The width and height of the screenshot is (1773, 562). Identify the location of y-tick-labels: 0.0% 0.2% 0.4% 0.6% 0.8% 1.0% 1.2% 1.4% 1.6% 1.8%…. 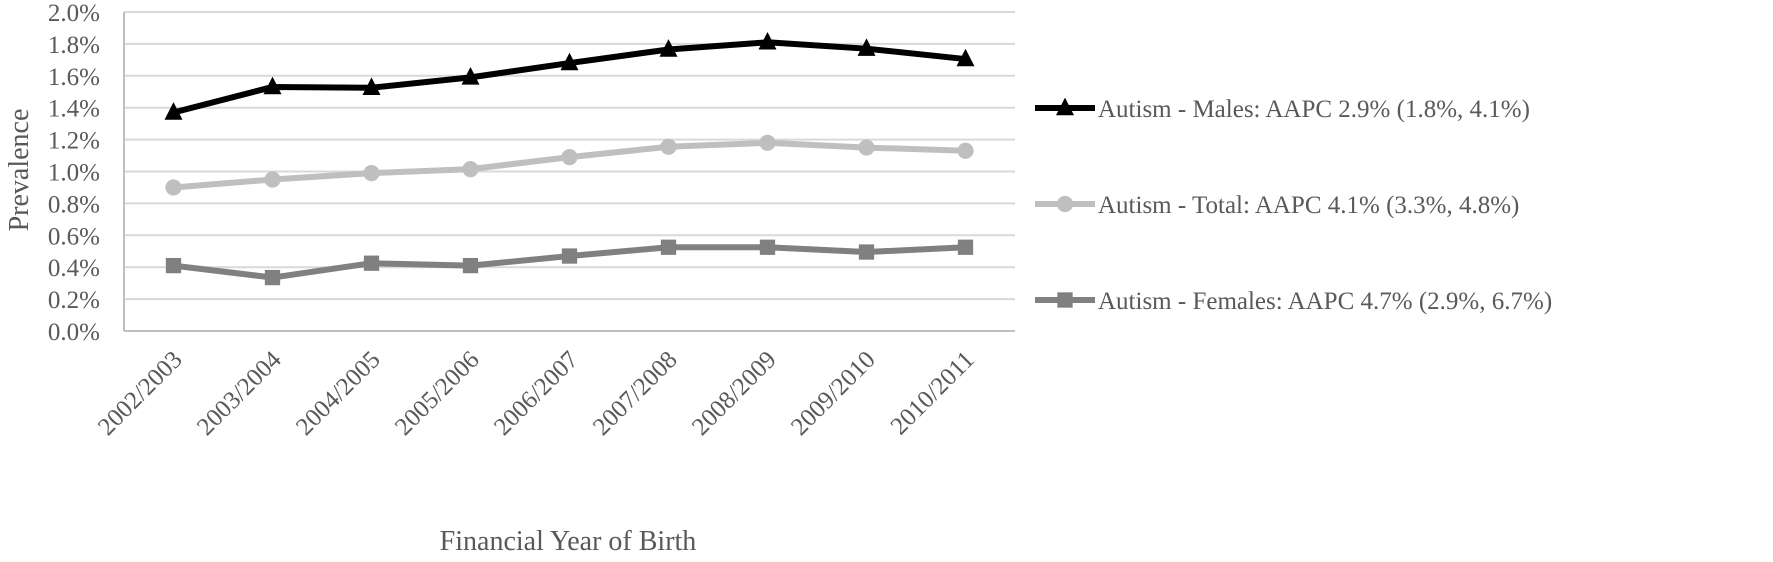
(74, 173).